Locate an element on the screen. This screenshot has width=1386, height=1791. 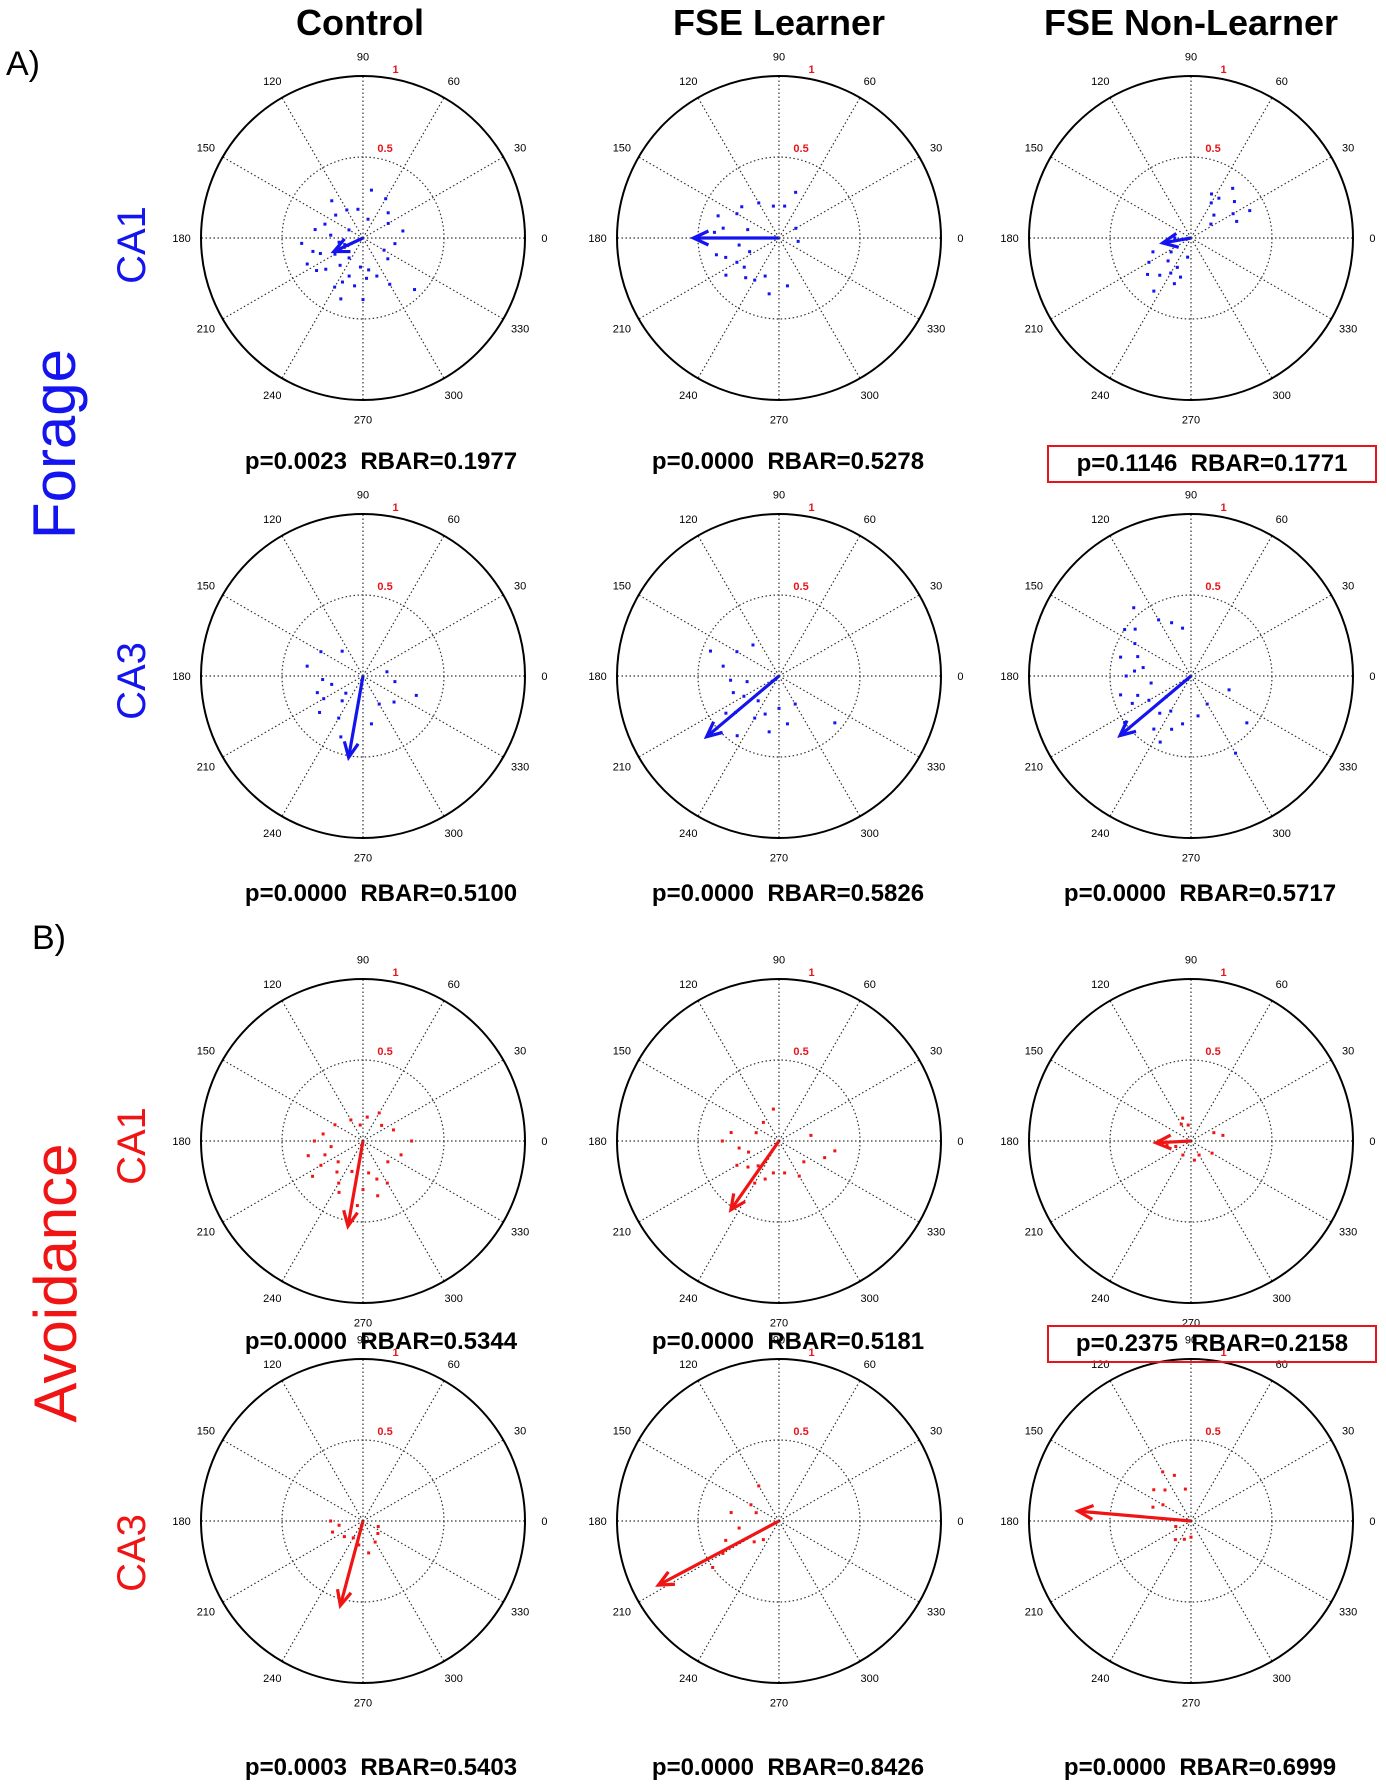
angle-tick-label: 60 is located at coordinates (870, 520).